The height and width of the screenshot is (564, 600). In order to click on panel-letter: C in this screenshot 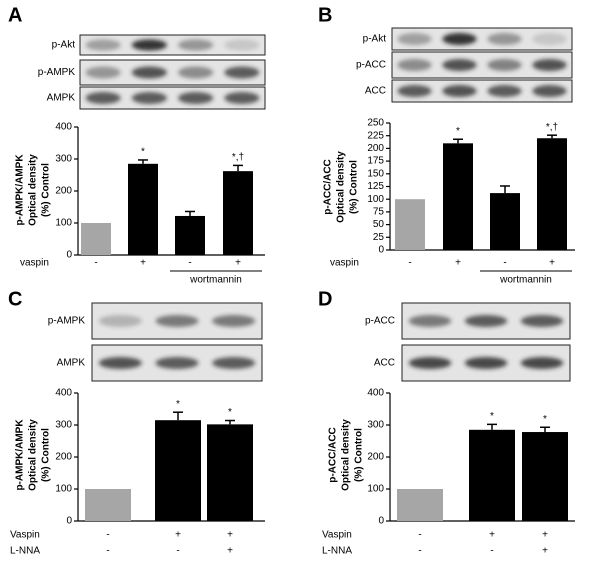, I will do `click(15, 299)`.